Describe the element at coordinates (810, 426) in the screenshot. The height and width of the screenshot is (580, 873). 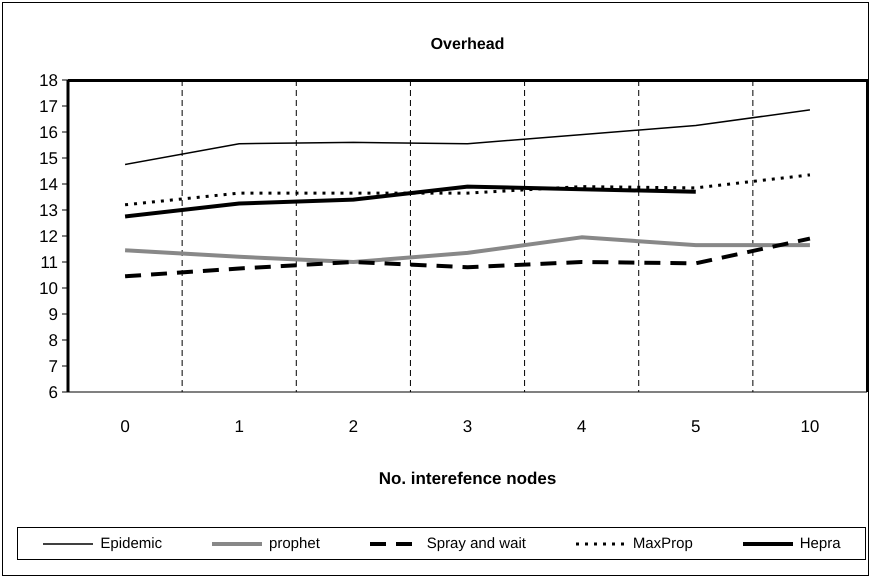
I see `x-tick-label: 10` at that location.